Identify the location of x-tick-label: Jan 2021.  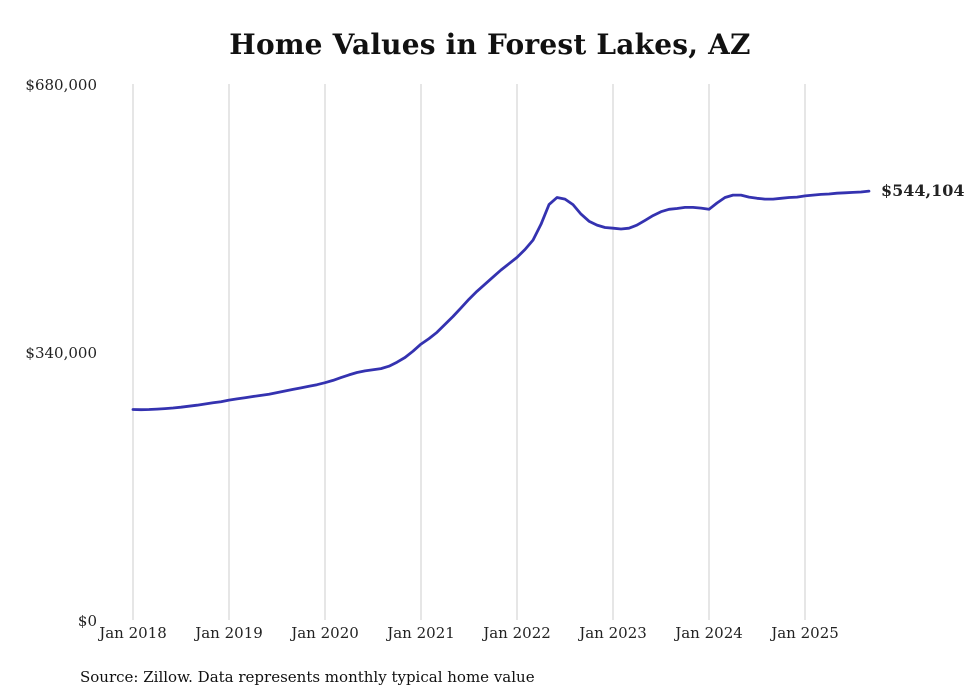
(420, 633).